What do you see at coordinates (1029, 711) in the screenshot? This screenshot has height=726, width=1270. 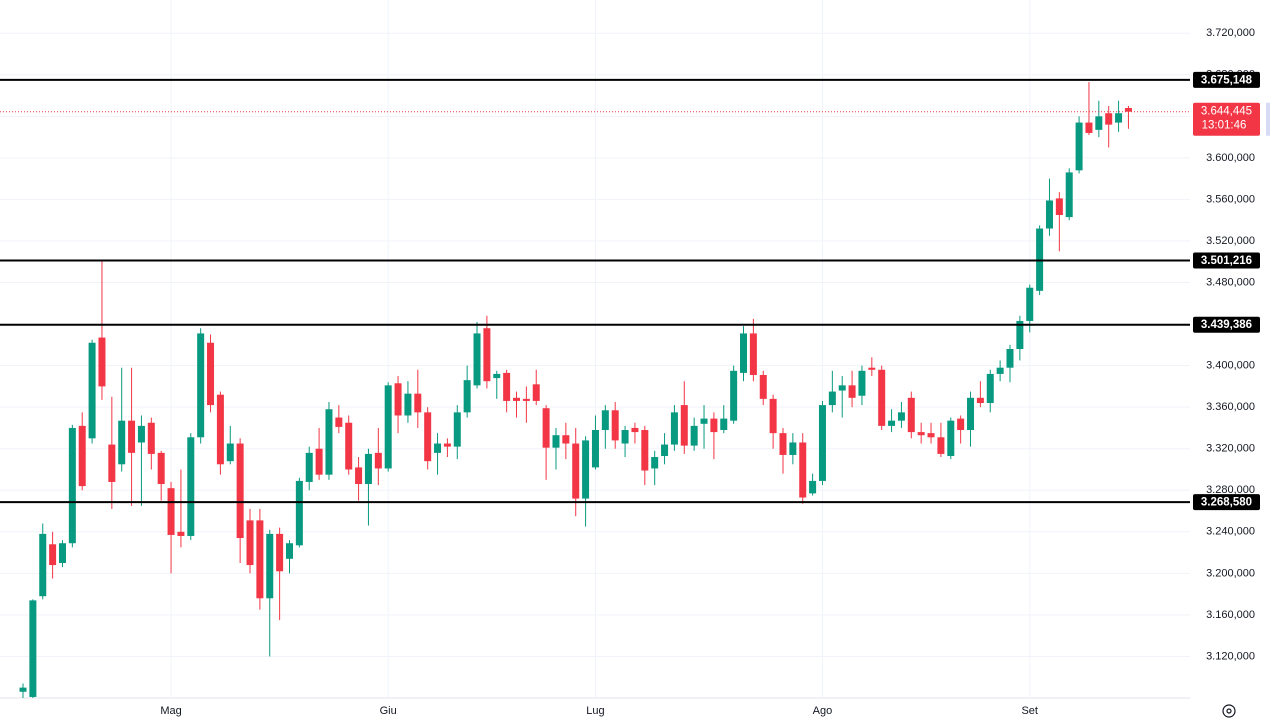 I see `x-tick-label: Set` at bounding box center [1029, 711].